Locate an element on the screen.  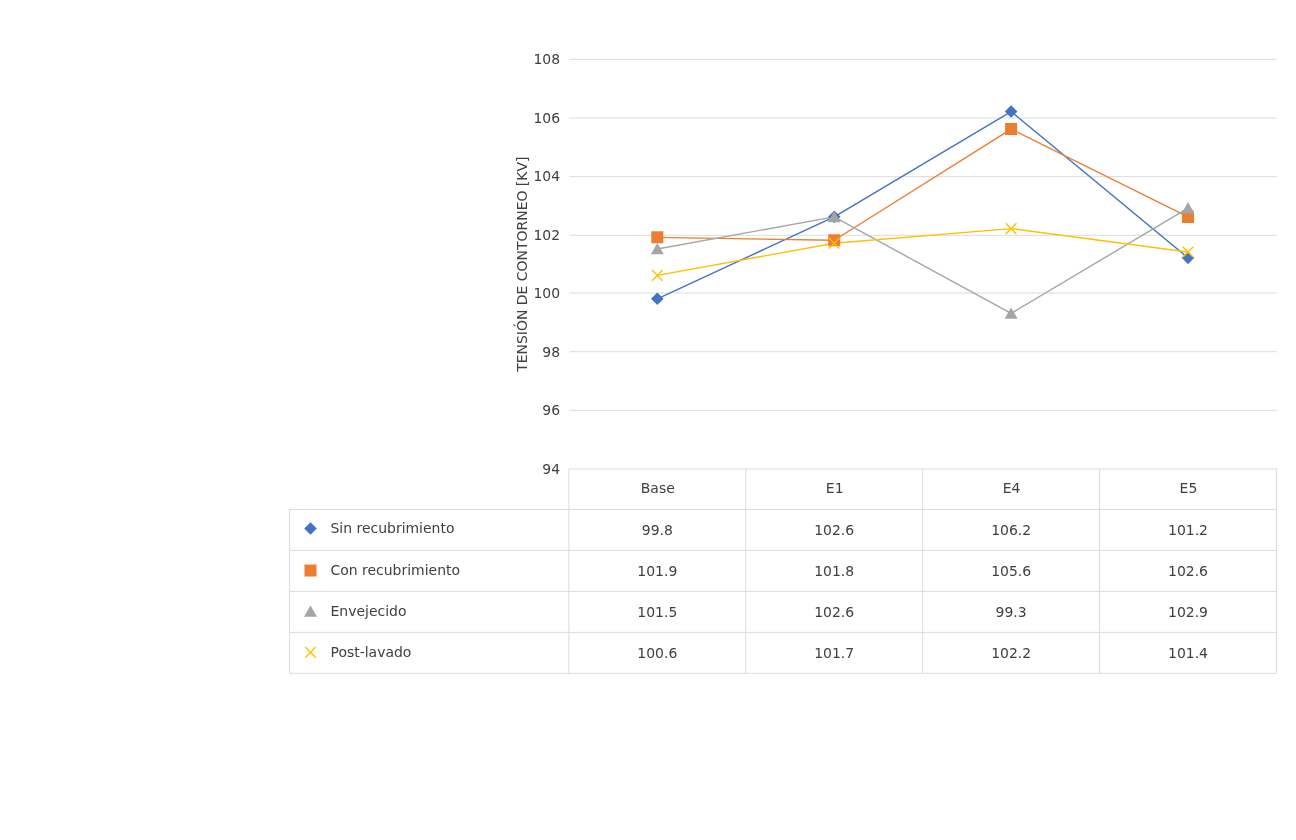
y-tick-label: 100 is located at coordinates (547, 293).